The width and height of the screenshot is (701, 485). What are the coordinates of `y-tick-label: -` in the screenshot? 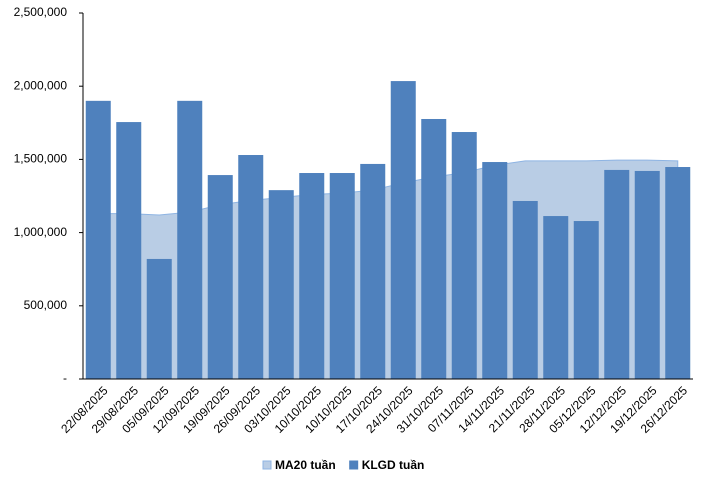 It's located at (65, 378).